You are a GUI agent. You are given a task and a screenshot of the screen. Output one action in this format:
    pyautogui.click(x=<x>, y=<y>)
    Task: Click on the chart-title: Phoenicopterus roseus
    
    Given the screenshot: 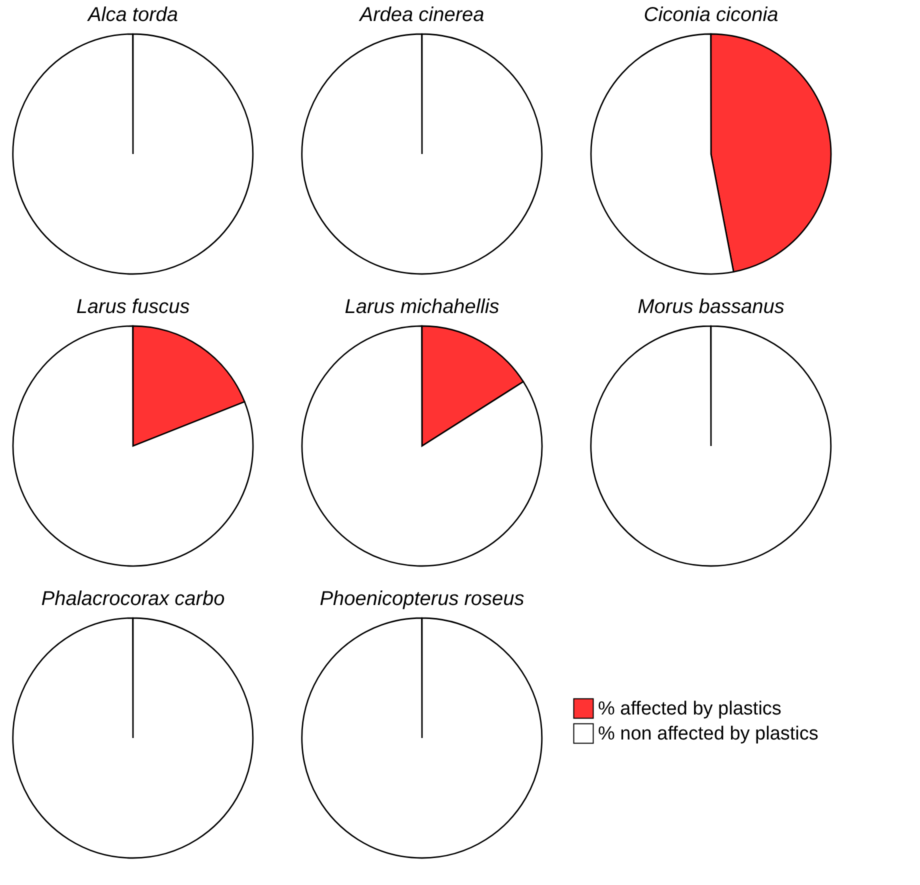 What is the action you would take?
    pyautogui.click(x=422, y=599)
    